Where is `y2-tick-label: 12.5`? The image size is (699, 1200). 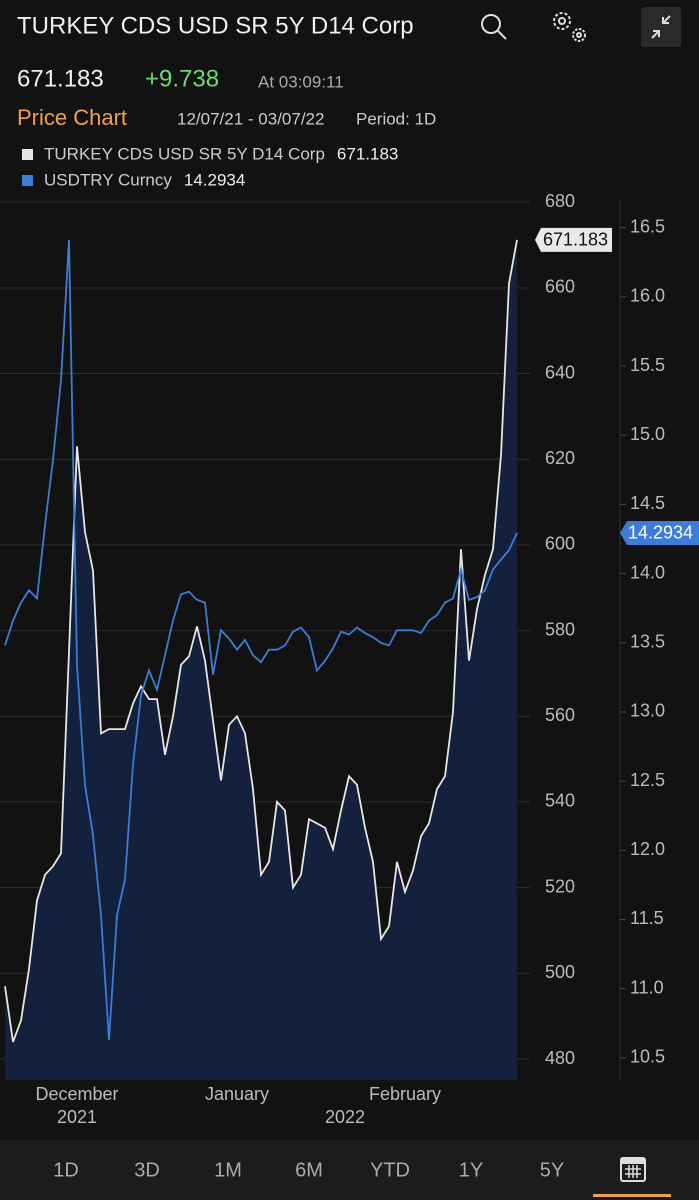
y2-tick-label: 12.5 is located at coordinates (647, 780).